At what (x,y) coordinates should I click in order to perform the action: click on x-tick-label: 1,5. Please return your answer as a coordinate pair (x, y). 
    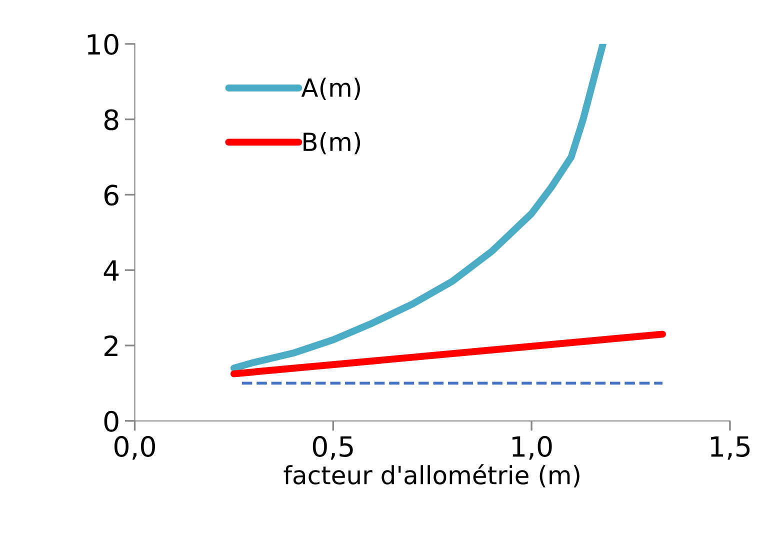
    Looking at the image, I should click on (730, 448).